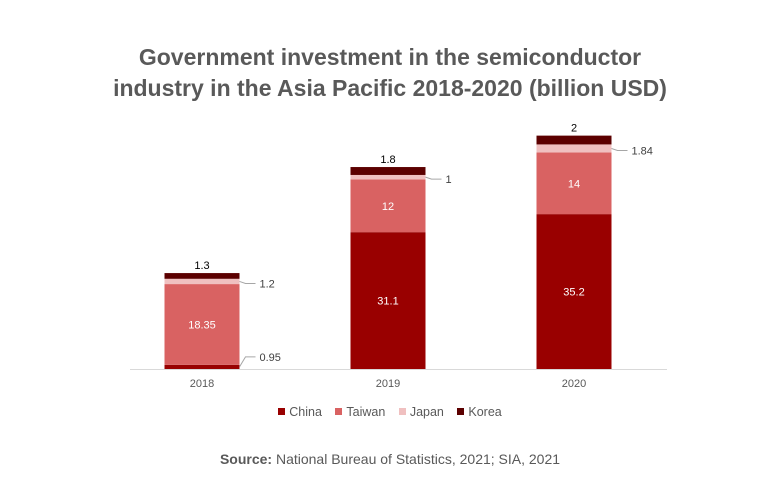 The image size is (780, 503). Describe the element at coordinates (388, 384) in the screenshot. I see `x-tick-label: 2019` at that location.